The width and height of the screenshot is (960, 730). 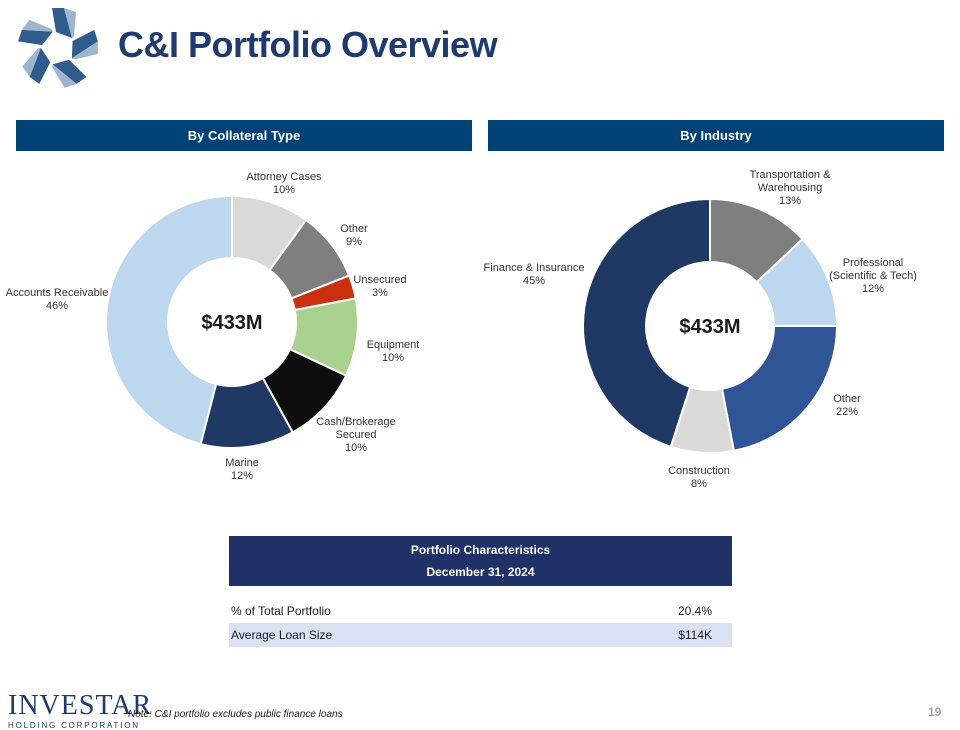 I want to click on row-value: $114K, so click(x=695, y=635).